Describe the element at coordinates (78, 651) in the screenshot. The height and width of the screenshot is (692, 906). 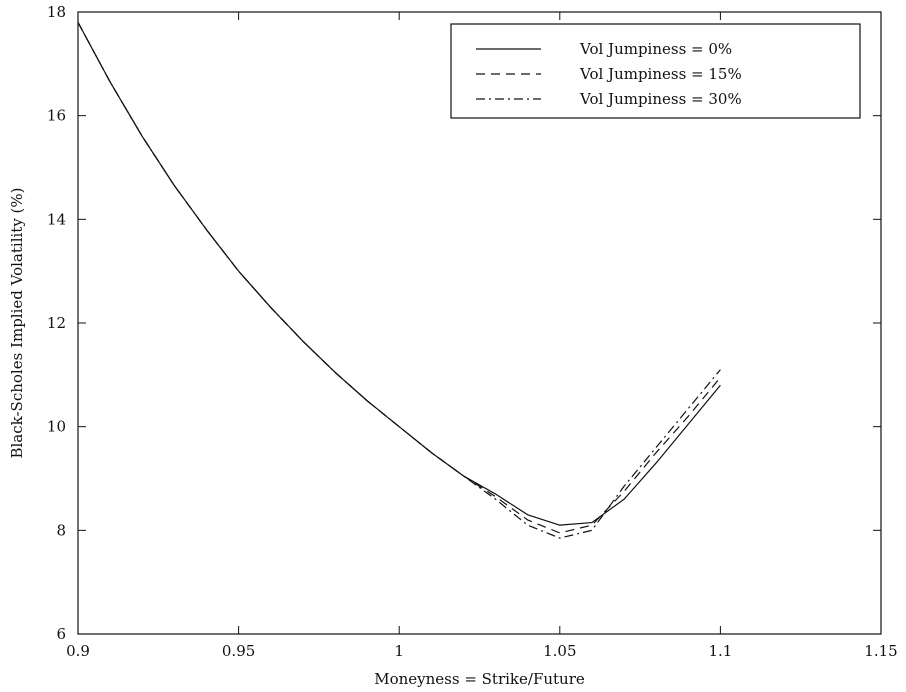
I see `x-tick-label: 0.9` at that location.